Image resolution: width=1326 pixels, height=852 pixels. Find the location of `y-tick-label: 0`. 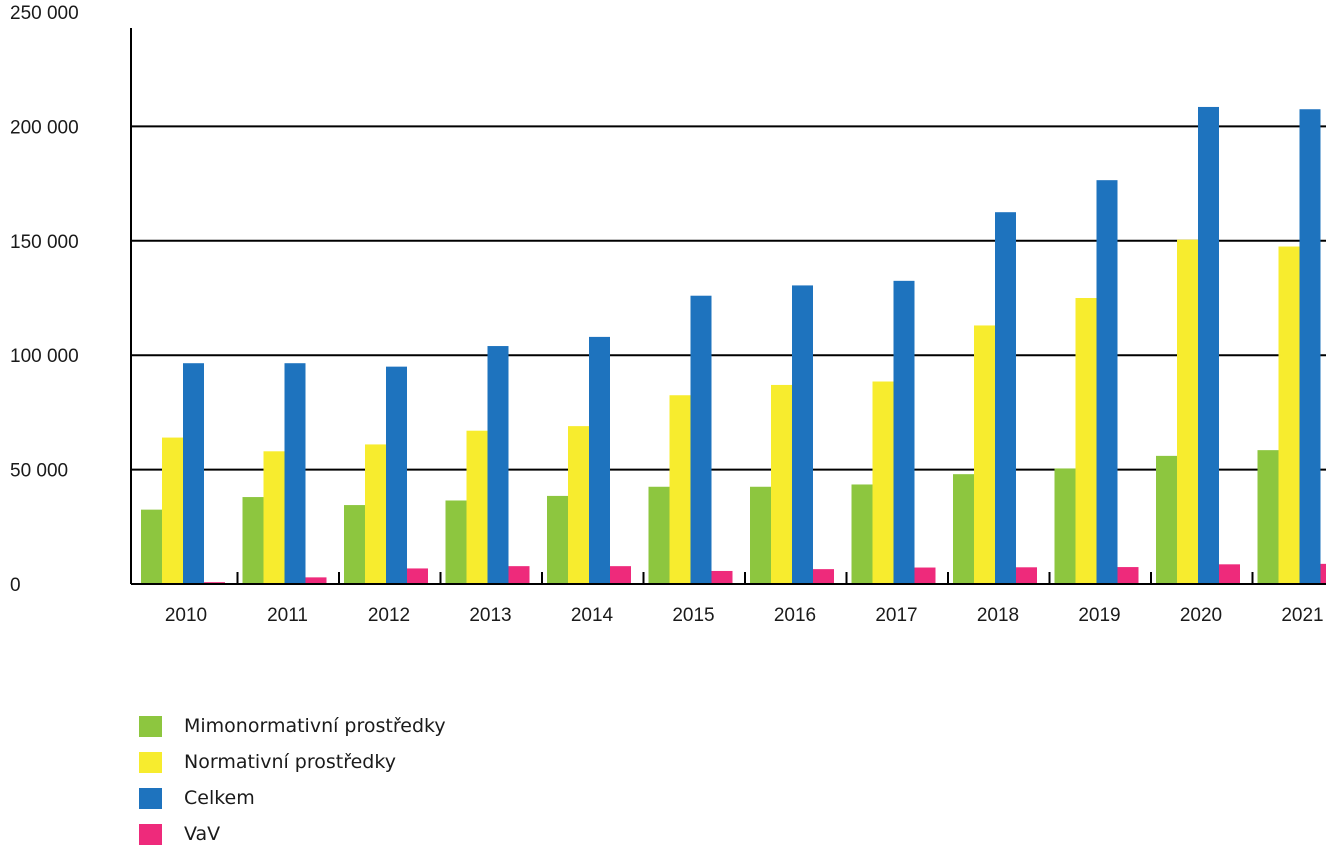

y-tick-label: 0 is located at coordinates (15, 585).